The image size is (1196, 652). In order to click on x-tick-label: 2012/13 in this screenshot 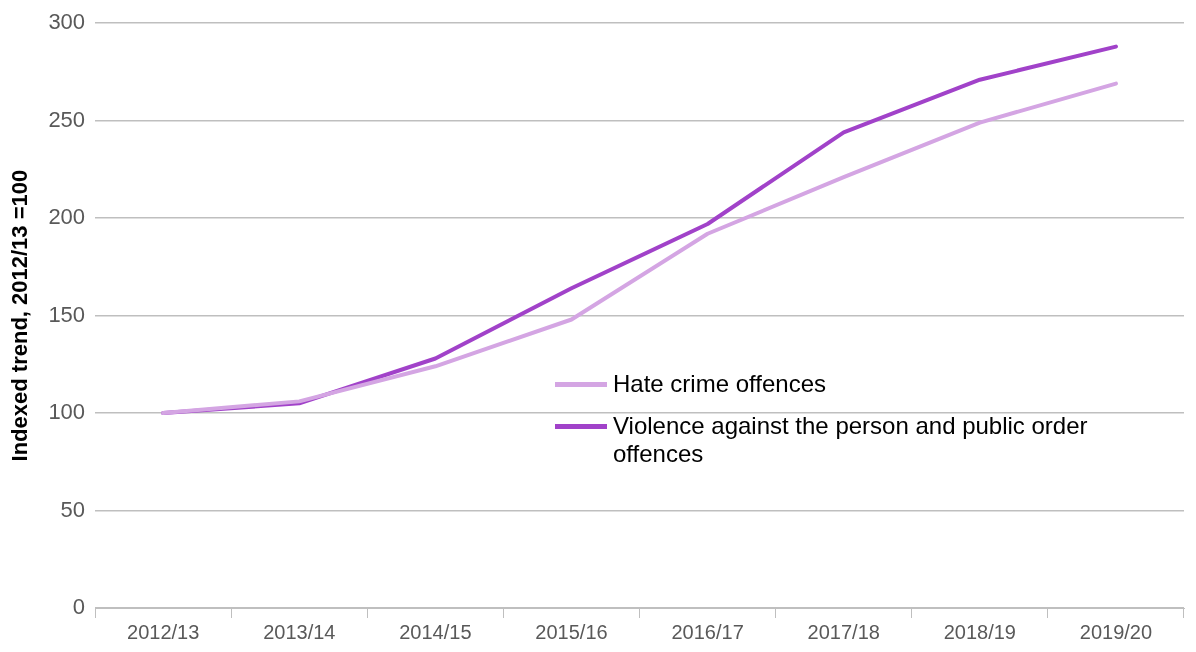, I will do `click(163, 631)`.